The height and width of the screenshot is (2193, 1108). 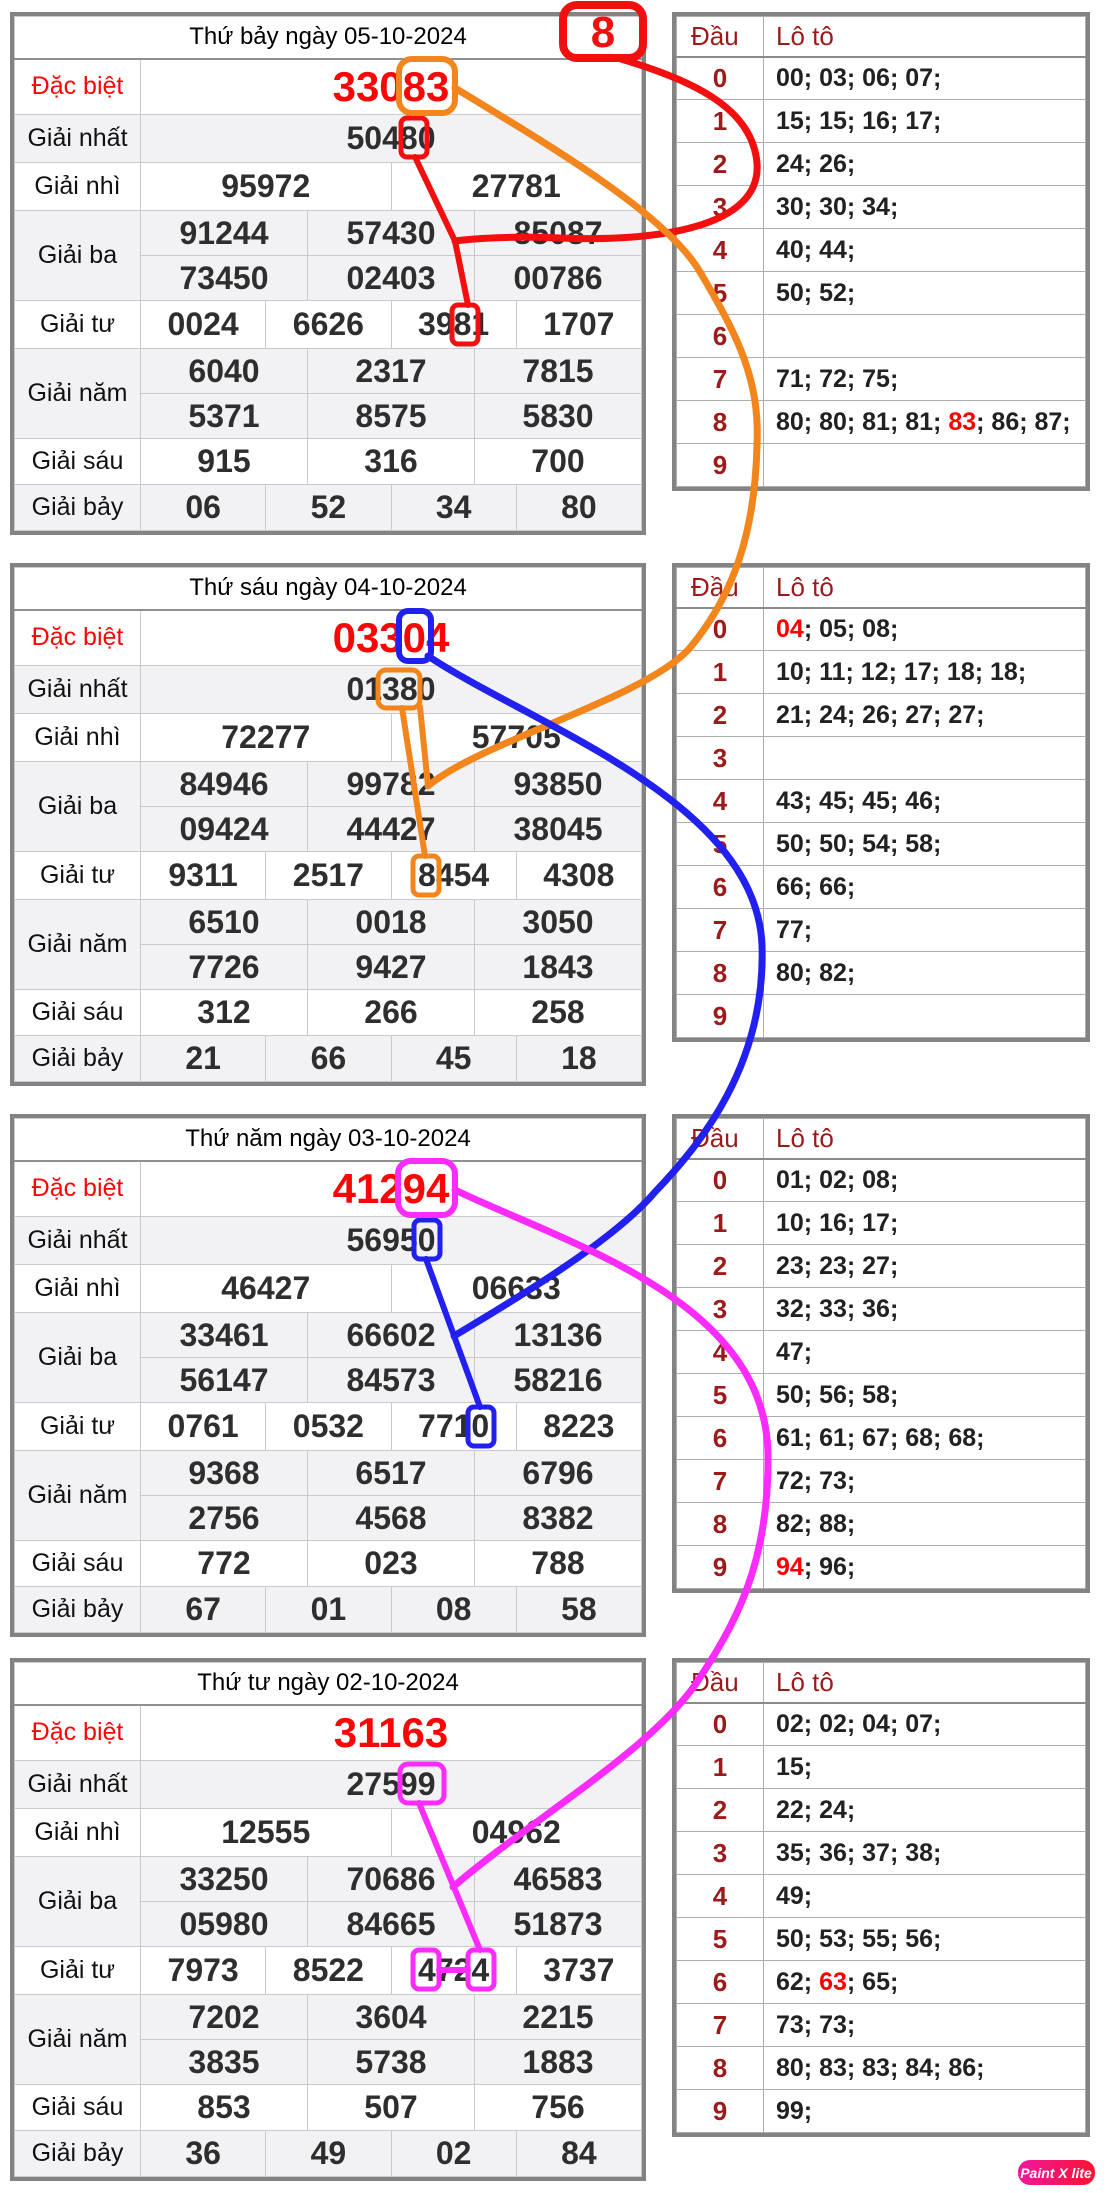 What do you see at coordinates (203, 1970) in the screenshot?
I see `prize-value: 7973` at bounding box center [203, 1970].